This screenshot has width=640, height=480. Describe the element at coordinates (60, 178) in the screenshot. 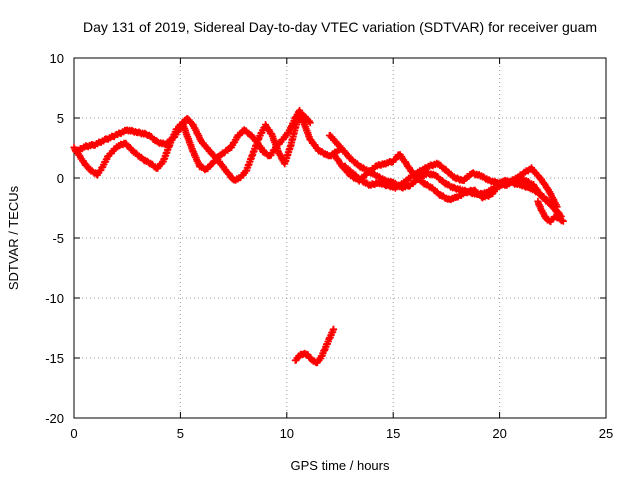

I see `y-tick-label: 0` at that location.